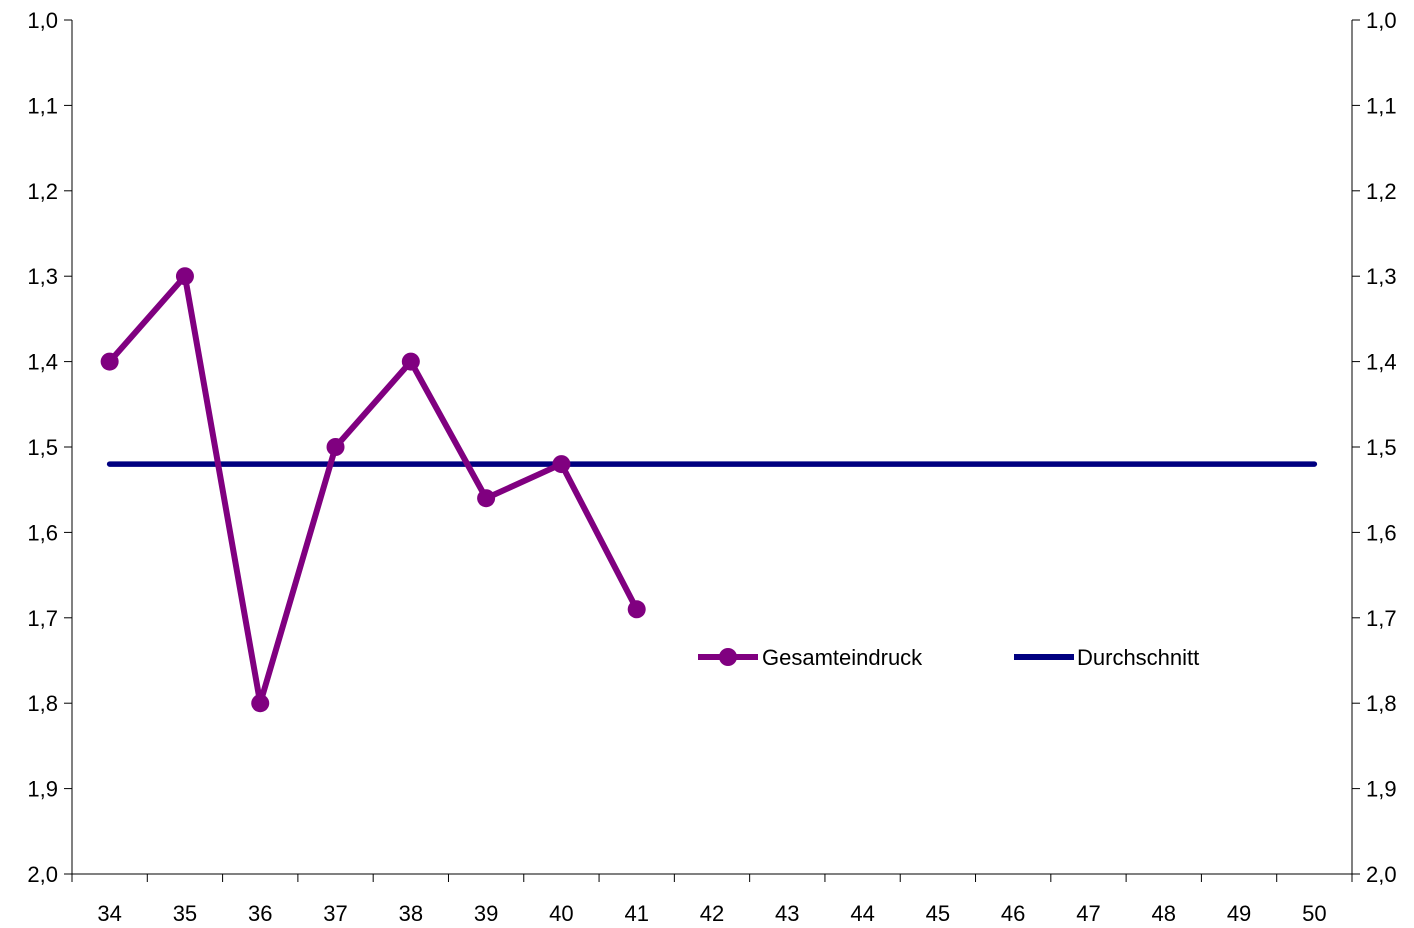 This screenshot has height=928, width=1414. Describe the element at coordinates (42, 703) in the screenshot. I see `y-tick-label-left: 1,8` at that location.